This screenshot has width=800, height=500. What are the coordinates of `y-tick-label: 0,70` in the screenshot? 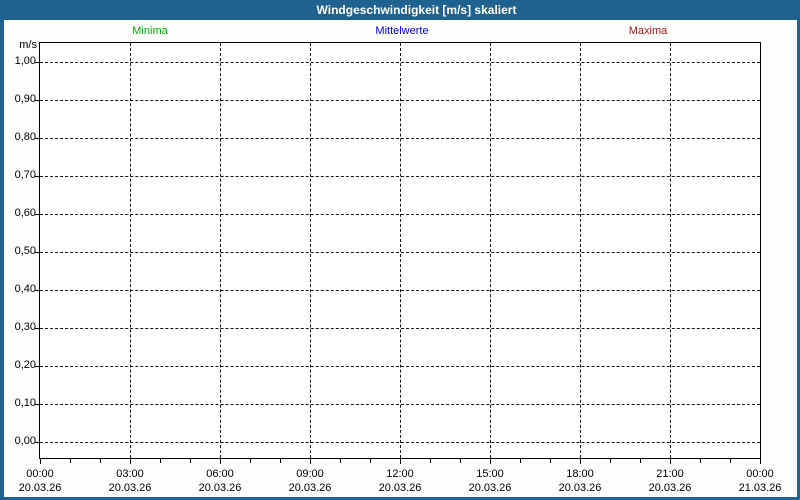 It's located at (25, 175).